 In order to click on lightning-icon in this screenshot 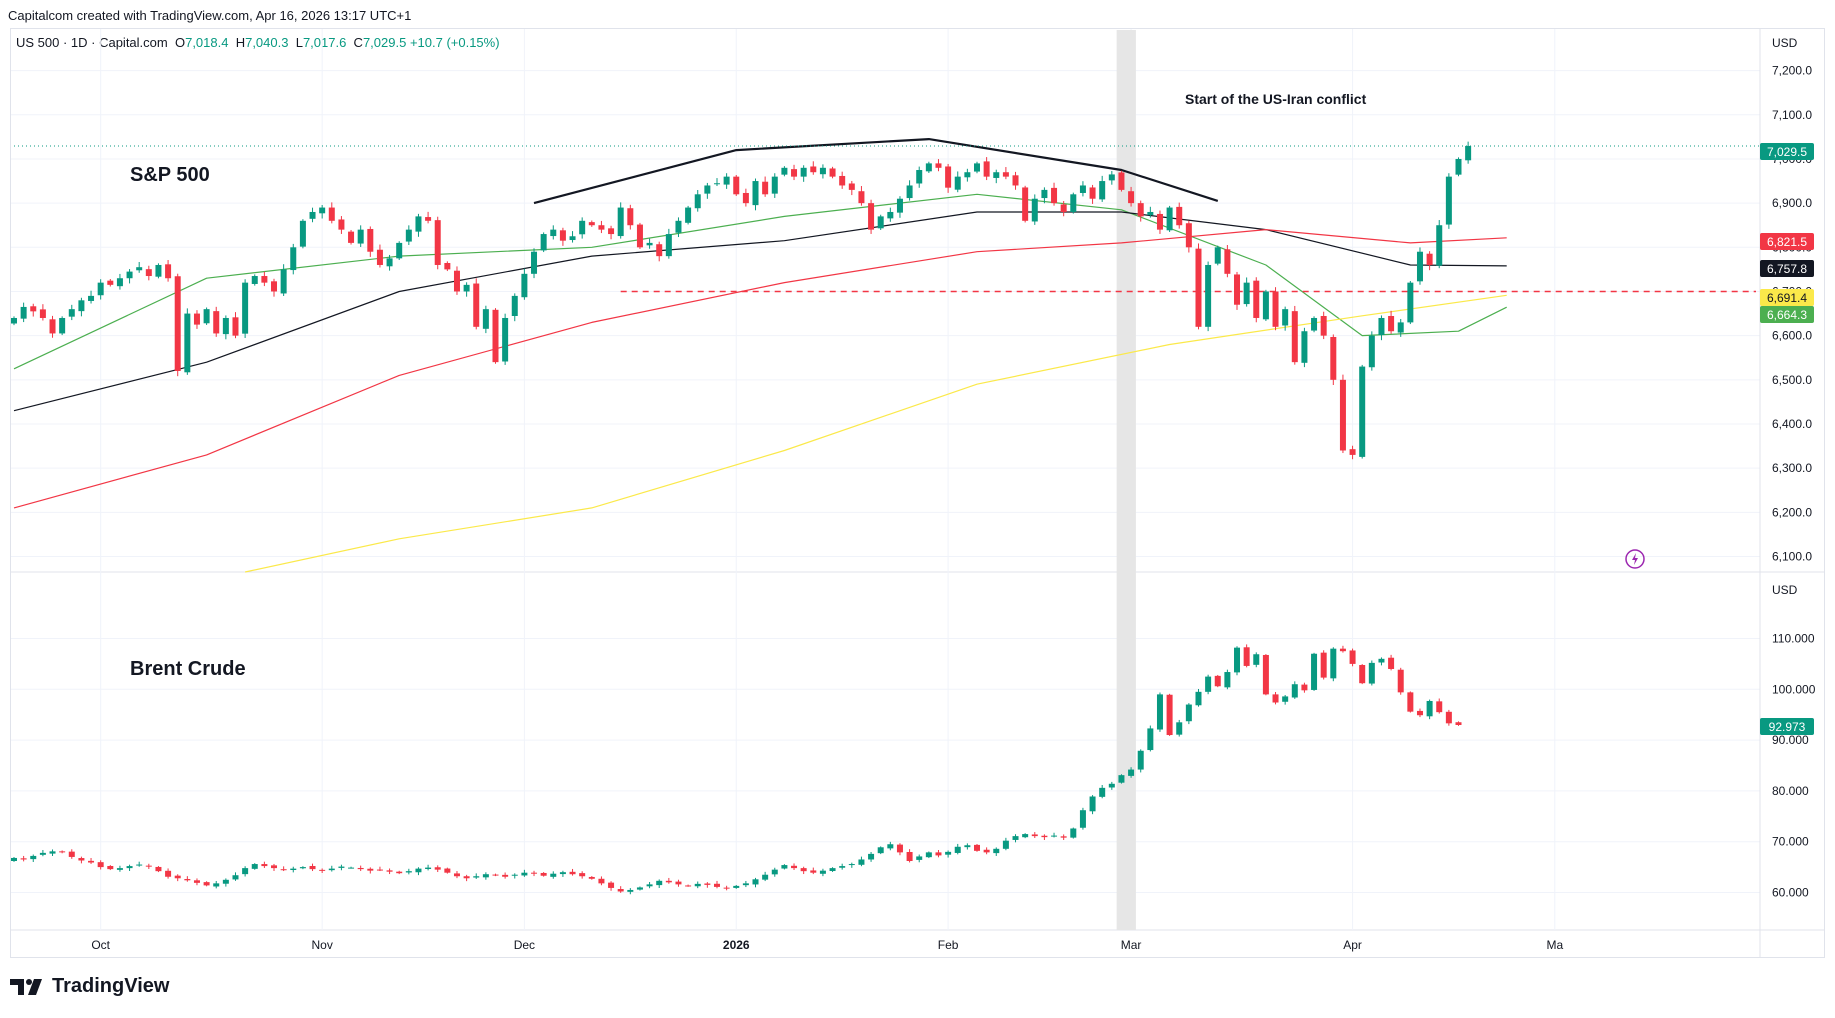, I will do `click(1635, 559)`.